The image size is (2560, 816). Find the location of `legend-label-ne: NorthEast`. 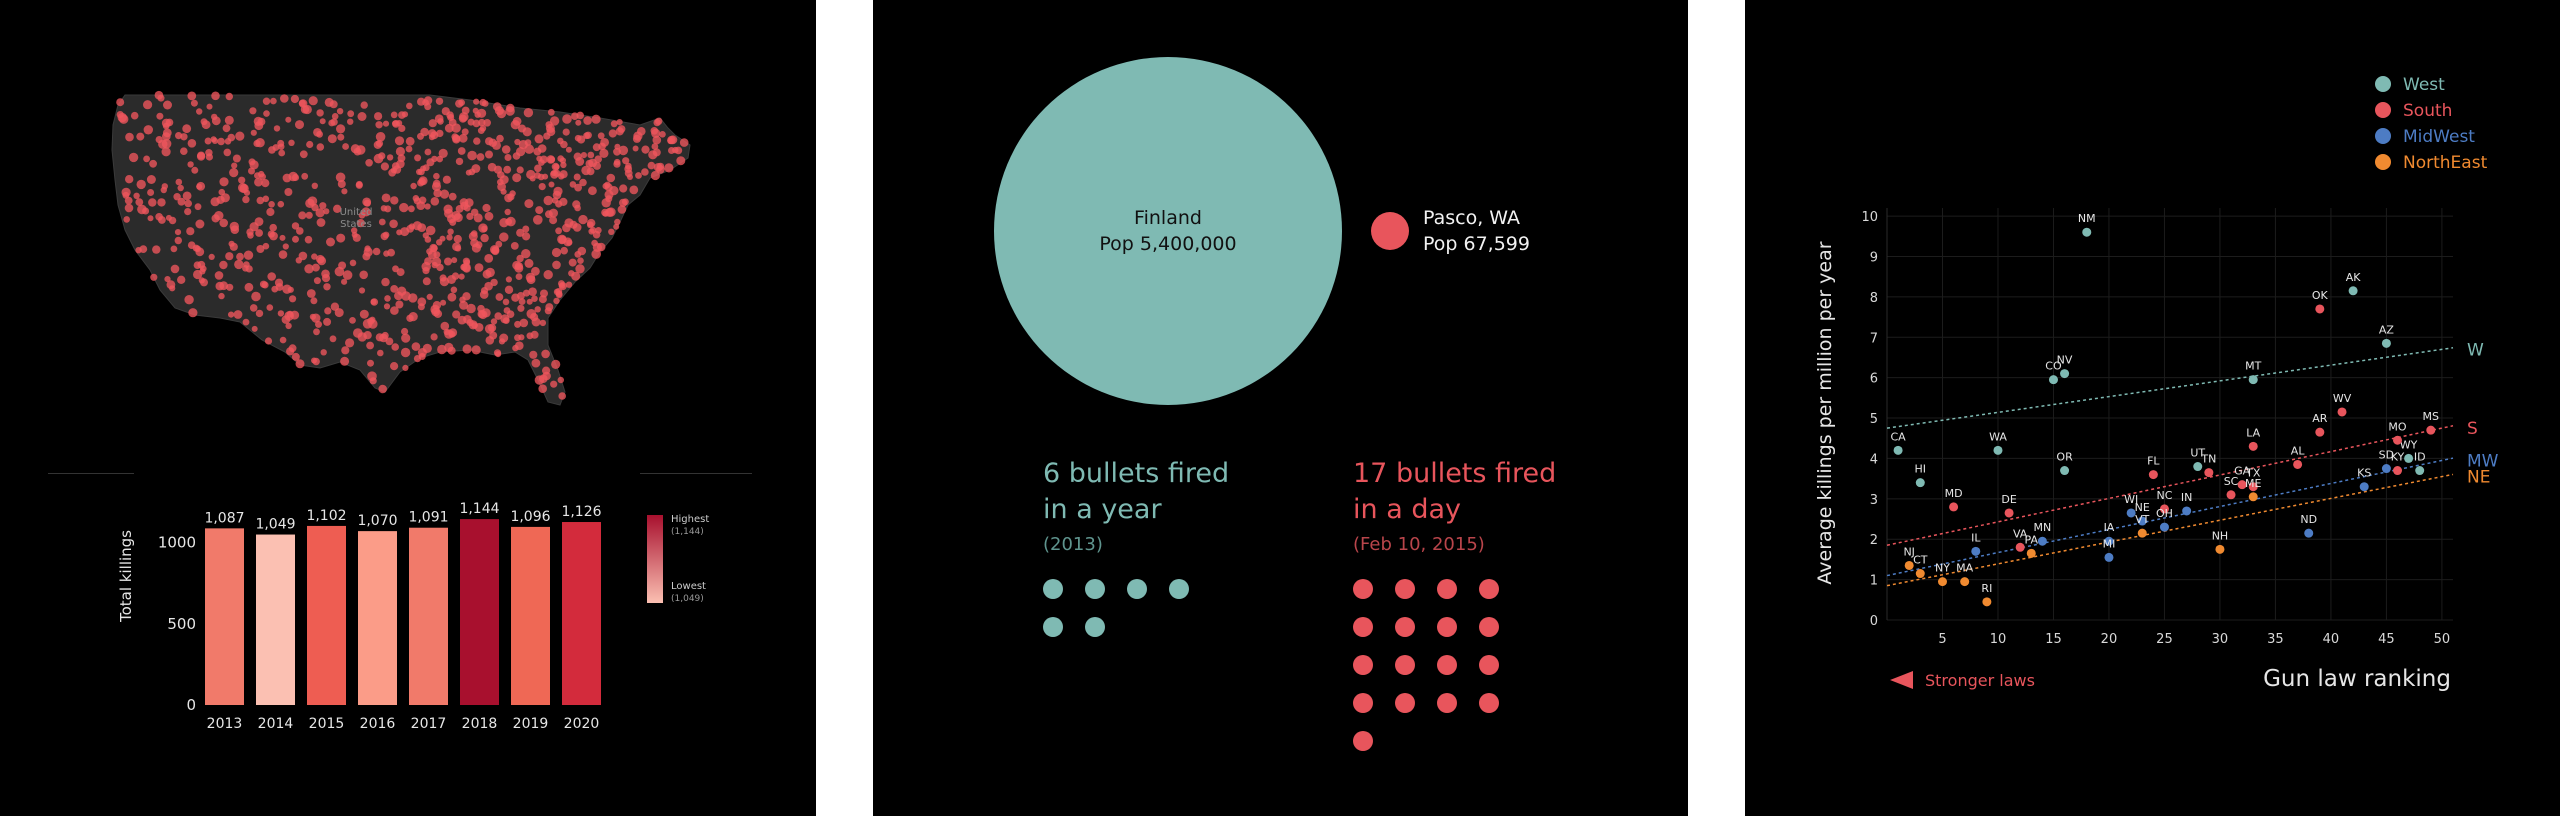

legend-label-ne: NorthEast is located at coordinates (2445, 163).